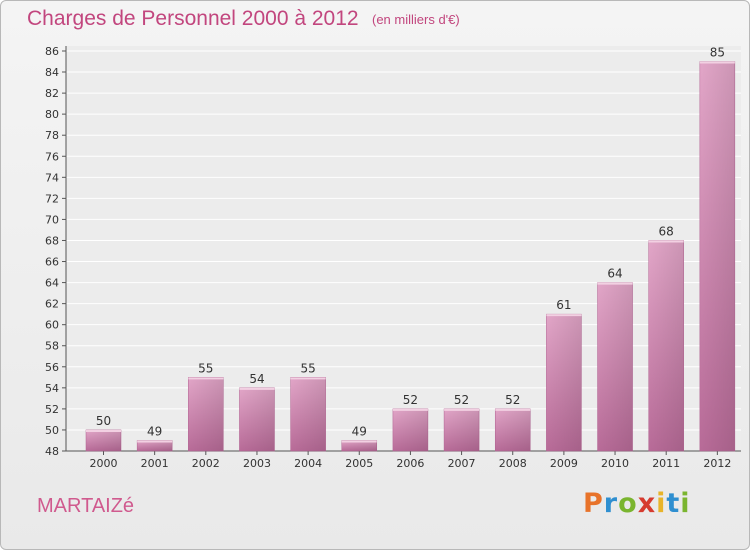 The image size is (750, 550). What do you see at coordinates (462, 429) in the screenshot?
I see `bar-shade-2007` at bounding box center [462, 429].